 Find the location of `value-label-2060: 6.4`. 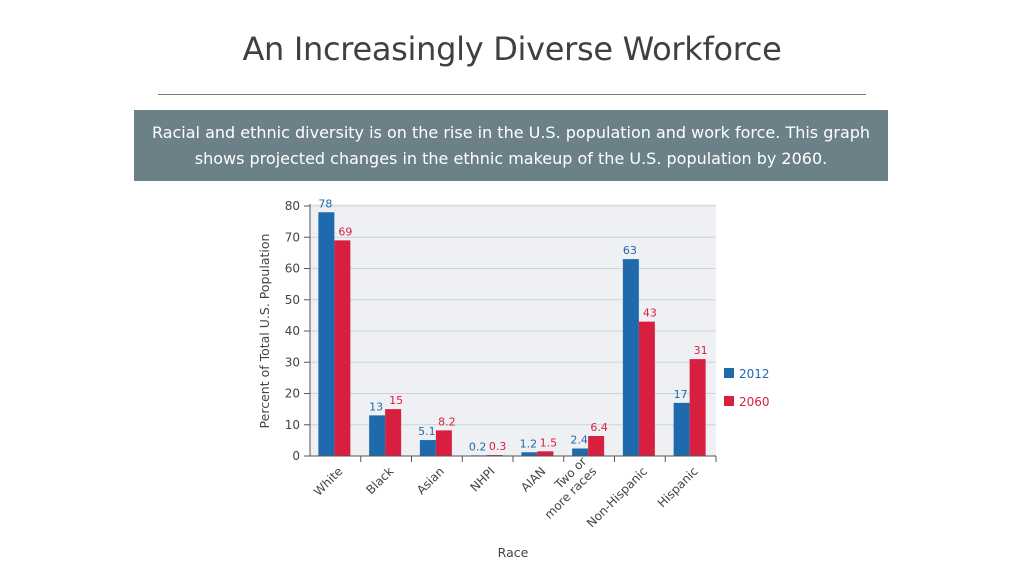

value-label-2060: 6.4 is located at coordinates (599, 427).